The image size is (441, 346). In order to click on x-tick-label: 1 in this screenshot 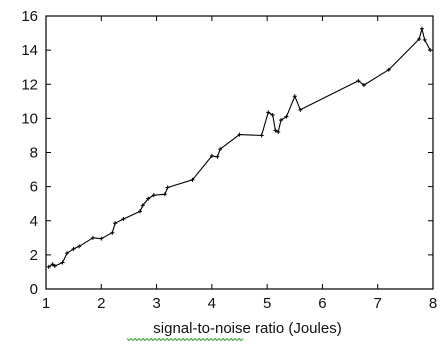, I will do `click(46, 303)`.